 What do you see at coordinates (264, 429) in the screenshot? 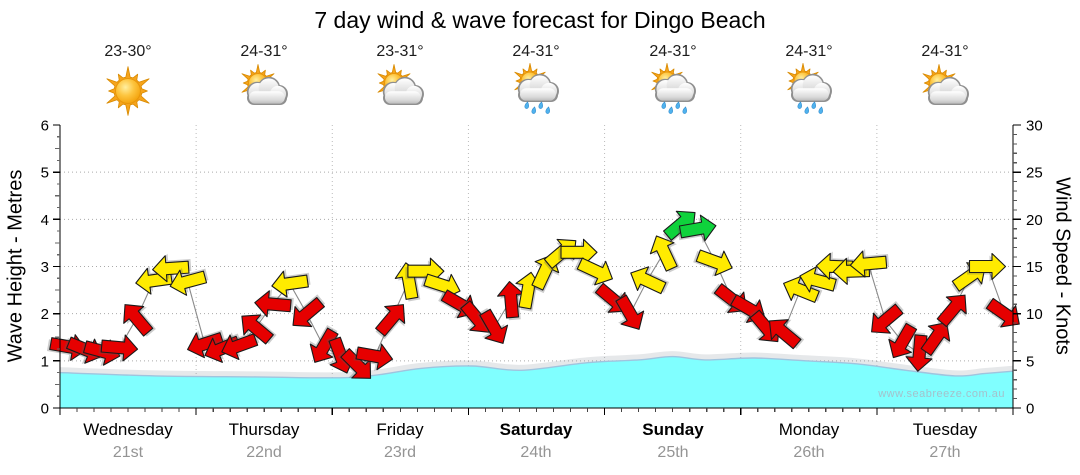
I see `day-label: Thursday` at bounding box center [264, 429].